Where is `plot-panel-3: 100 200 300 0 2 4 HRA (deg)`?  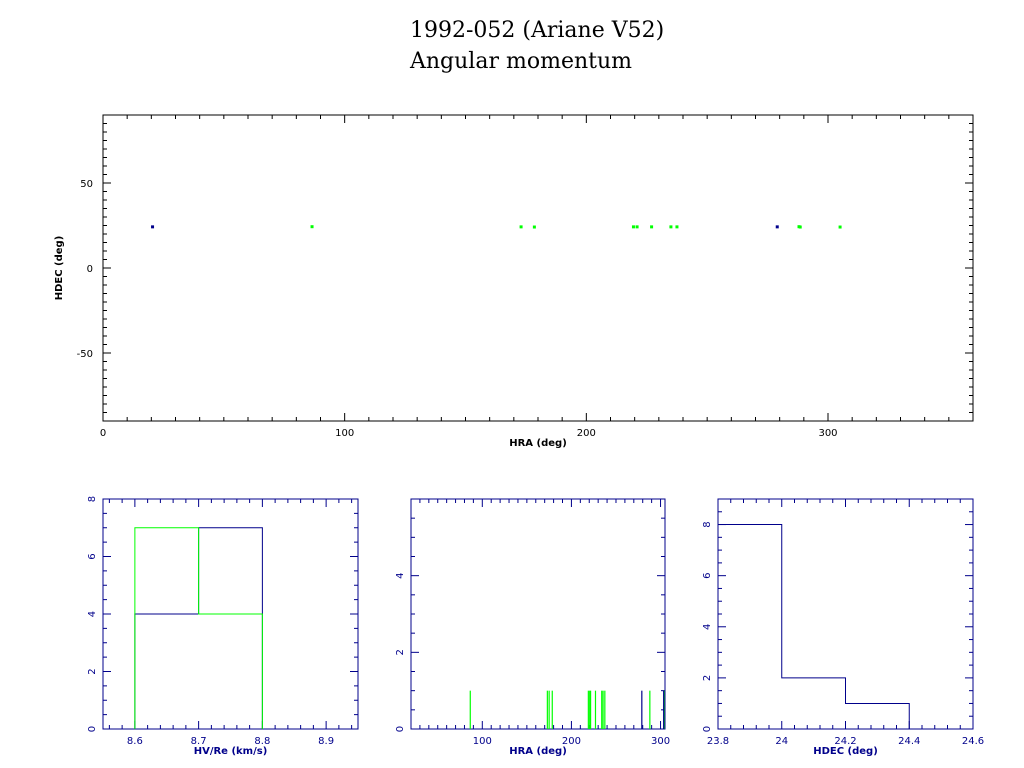 plot-panel-3: 100 200 300 0 2 4 HRA (deg) is located at coordinates (532, 627).